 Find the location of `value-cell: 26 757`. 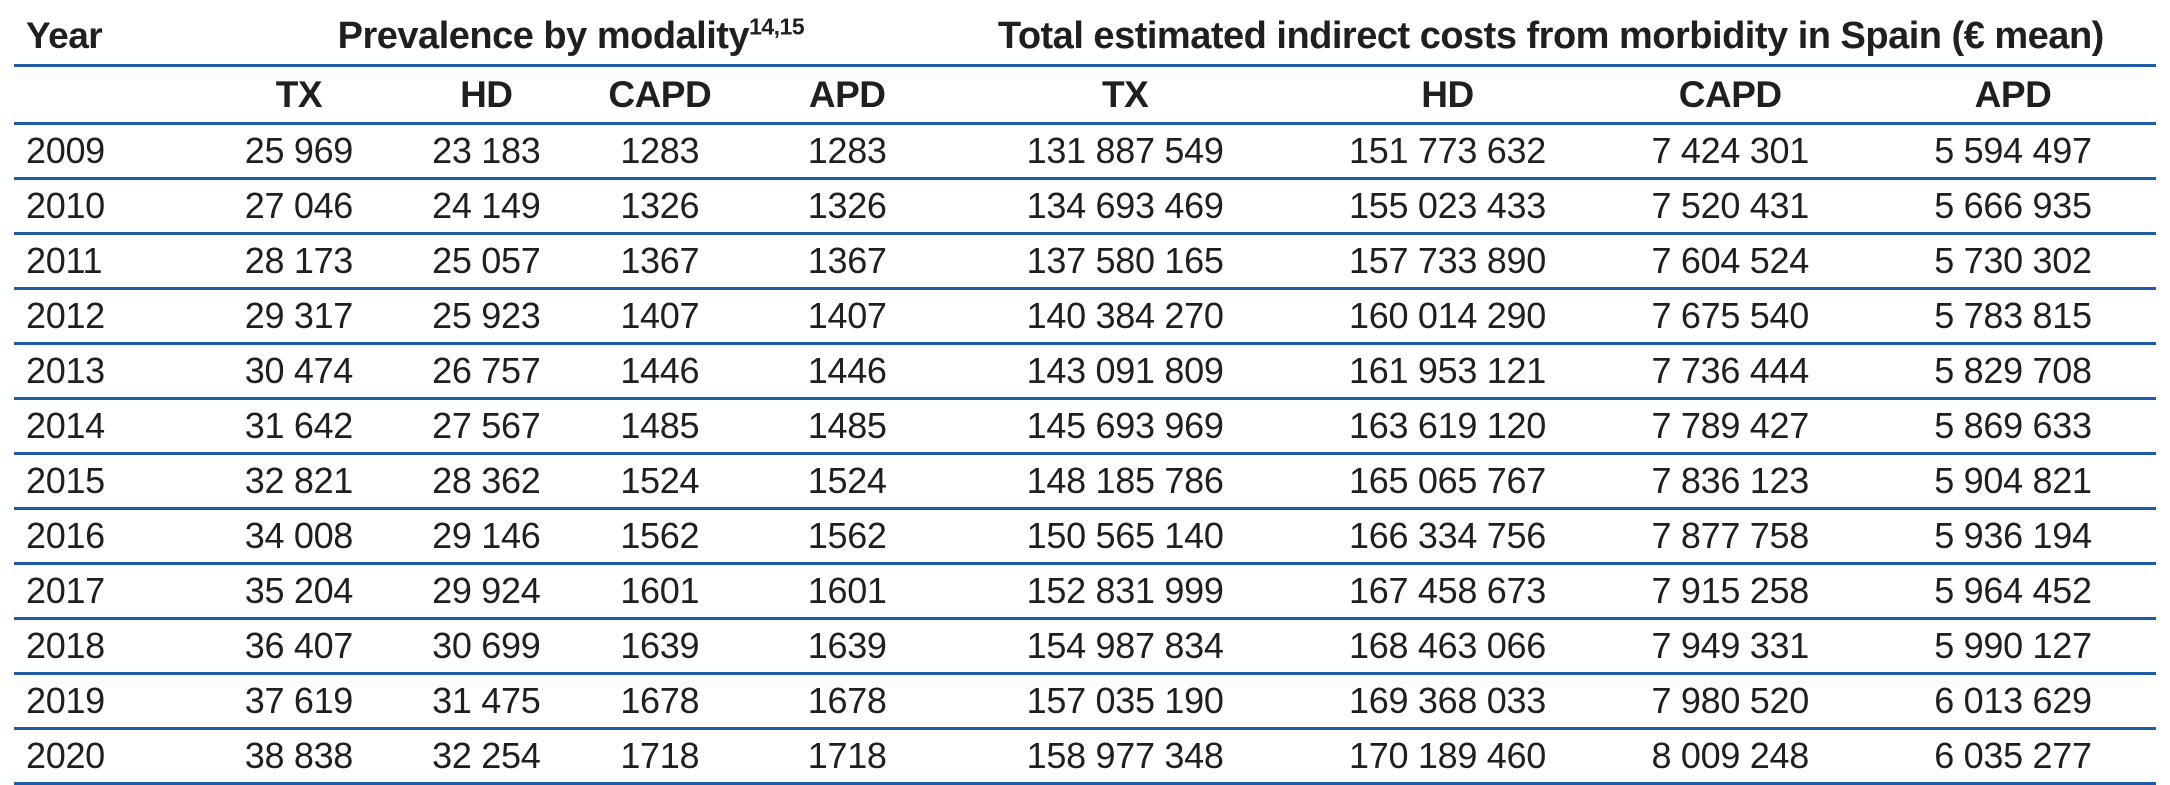

value-cell: 26 757 is located at coordinates (486, 370).